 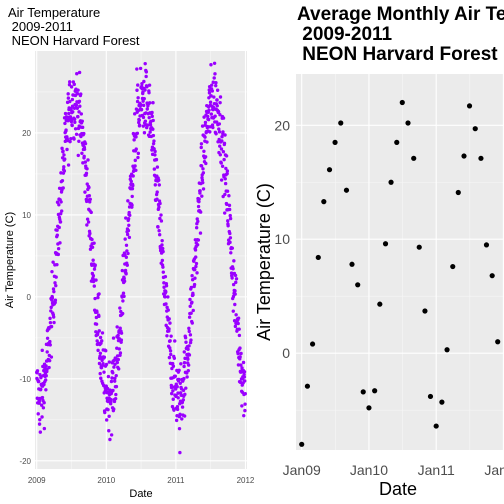 I want to click on left-chart-title-line-3: NEON Harvard Forest, so click(x=74, y=40).